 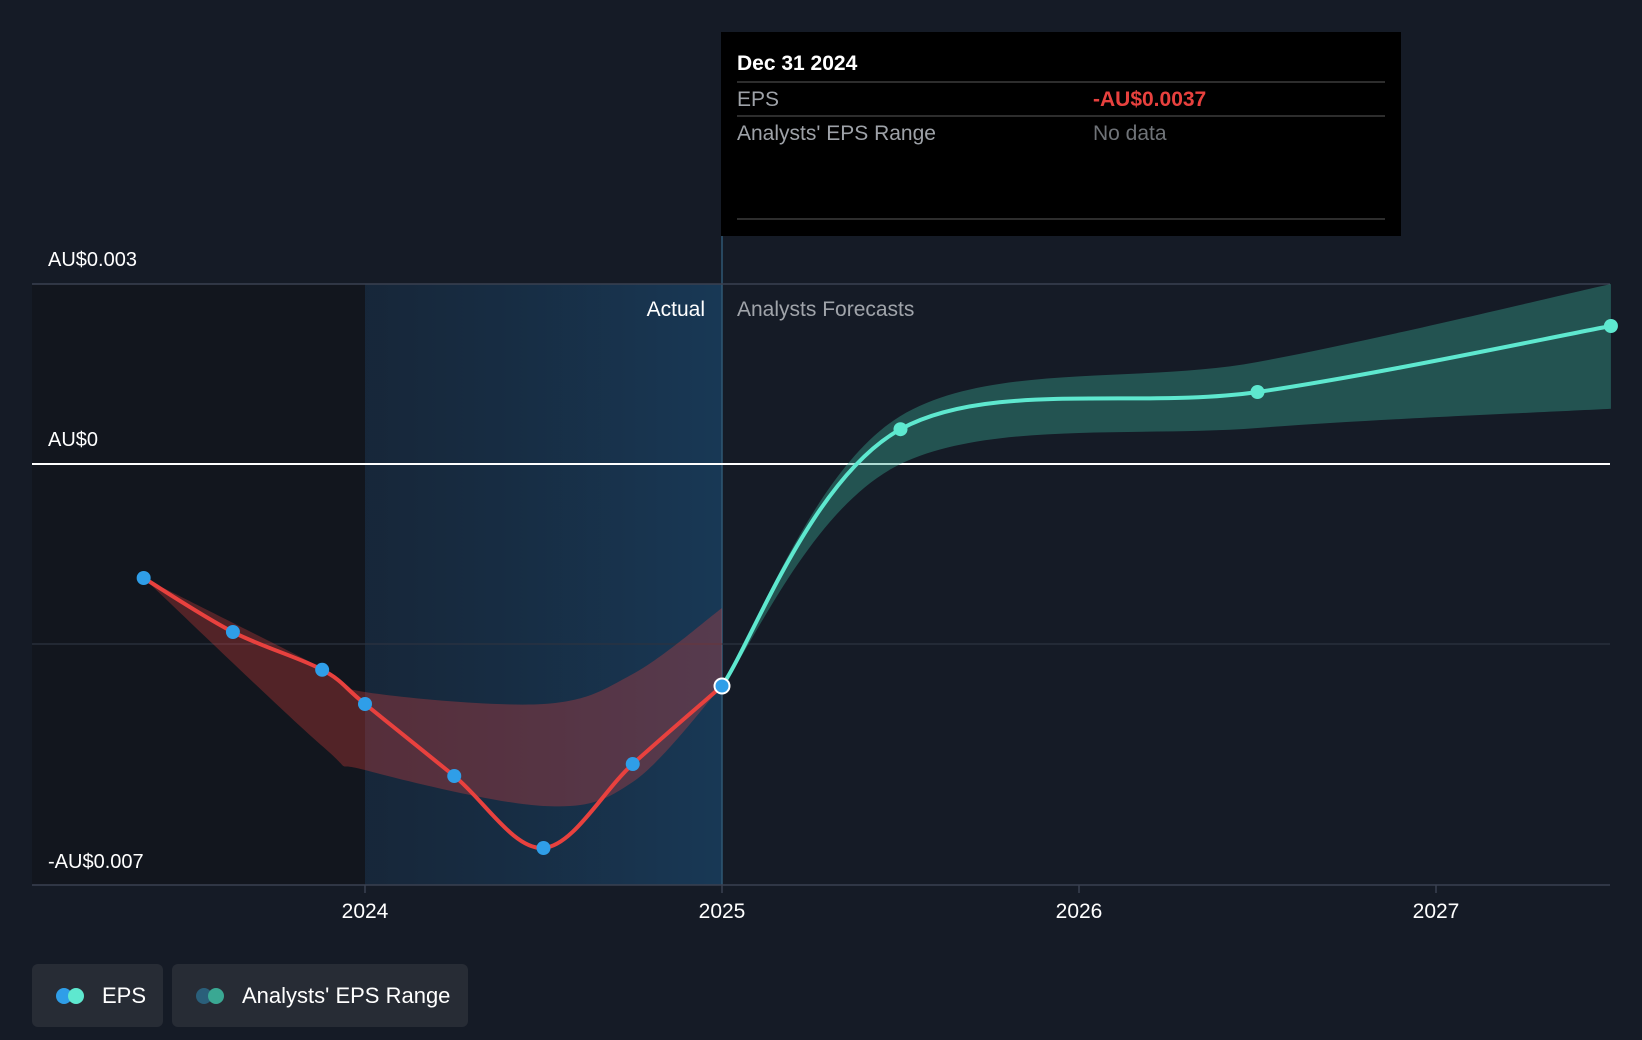 What do you see at coordinates (825, 309) in the screenshot?
I see `forecast-label: Analysts Forecasts` at bounding box center [825, 309].